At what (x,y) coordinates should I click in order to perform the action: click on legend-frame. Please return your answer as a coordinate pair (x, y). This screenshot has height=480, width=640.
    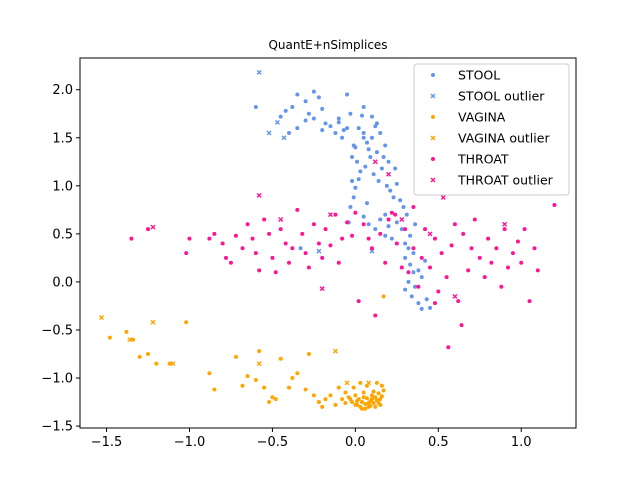
    Looking at the image, I should click on (491, 129).